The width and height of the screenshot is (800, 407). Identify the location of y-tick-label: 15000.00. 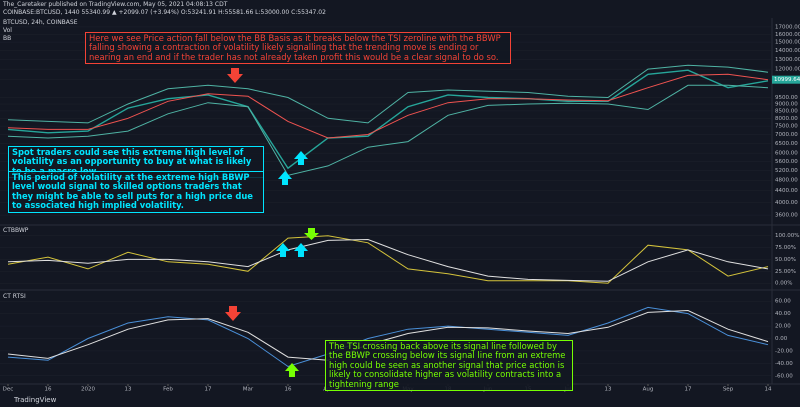
(787, 43).